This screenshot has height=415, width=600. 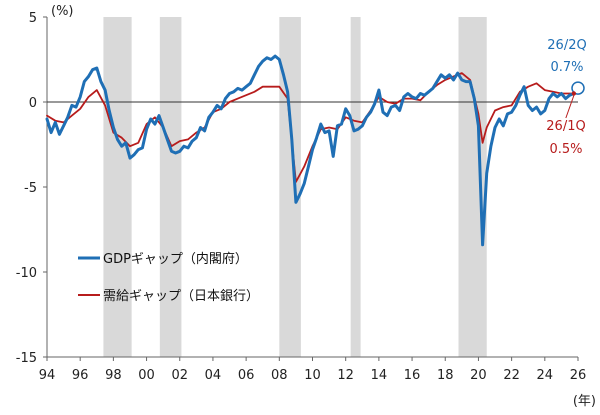 I want to click on x-tick-label: 12, so click(x=345, y=375).